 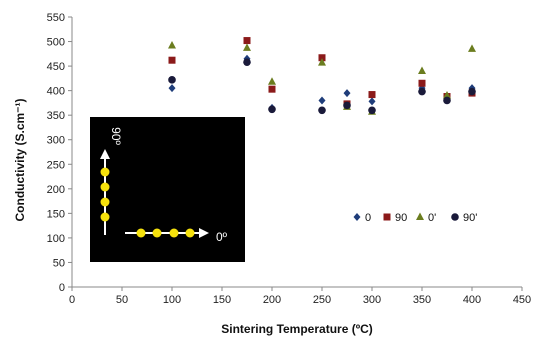 What do you see at coordinates (432, 218) in the screenshot?
I see `legend-label: 0'` at bounding box center [432, 218].